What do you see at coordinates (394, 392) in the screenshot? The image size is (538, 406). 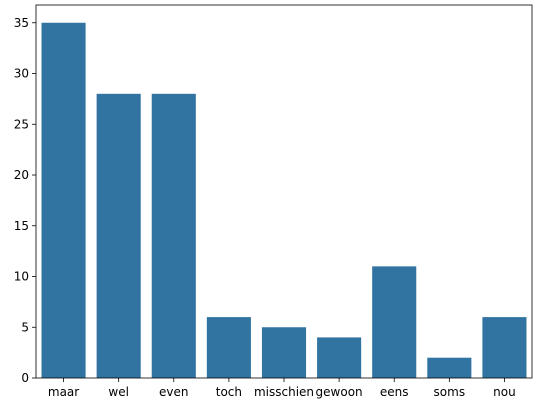 I see `x-tick-label: eens` at bounding box center [394, 392].